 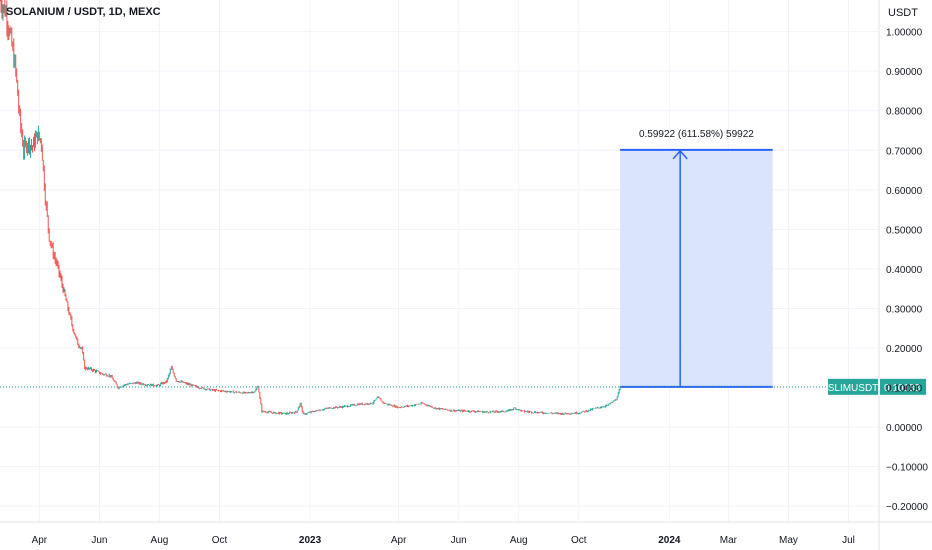 I want to click on last-price-line: SLIMUSDT 0.10183, so click(x=463, y=386).